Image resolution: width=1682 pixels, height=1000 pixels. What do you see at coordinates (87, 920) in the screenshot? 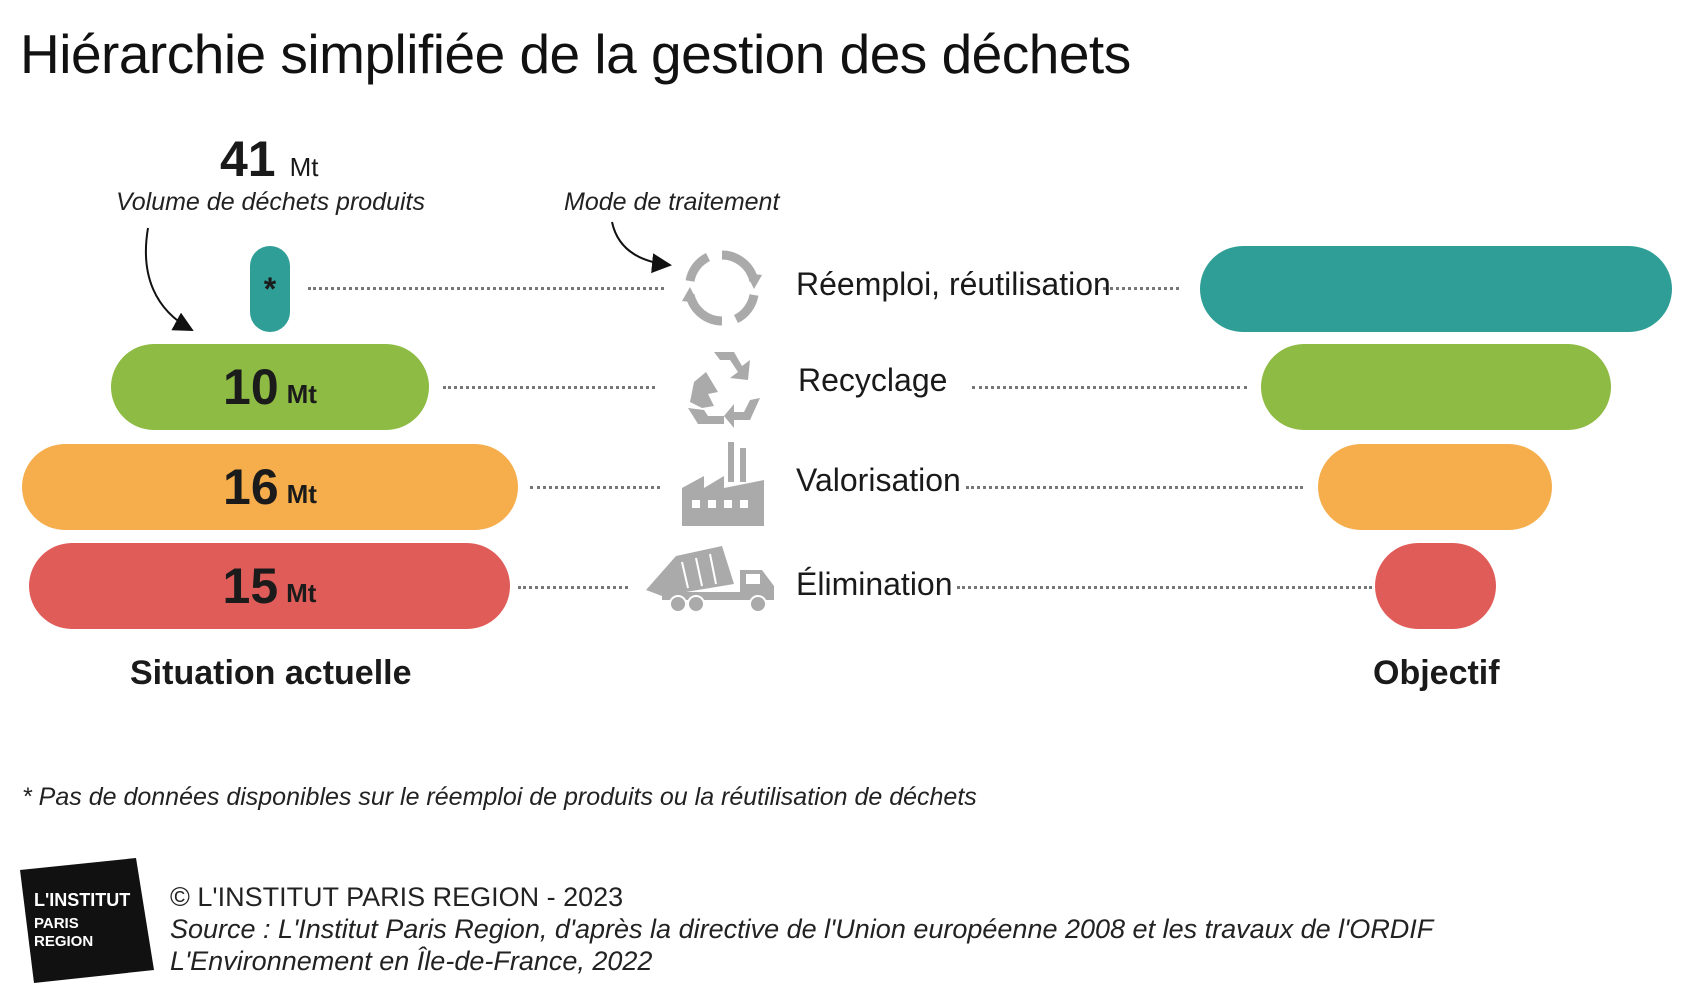
I see `institut-logo: L'INSTITUT PARIS REGION` at bounding box center [87, 920].